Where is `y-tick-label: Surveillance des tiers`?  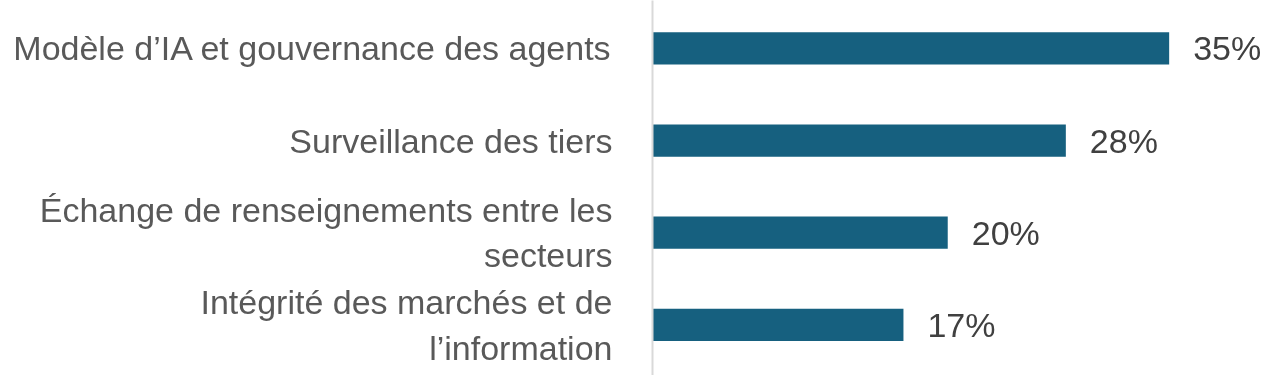
y-tick-label: Surveillance des tiers is located at coordinates (451, 140).